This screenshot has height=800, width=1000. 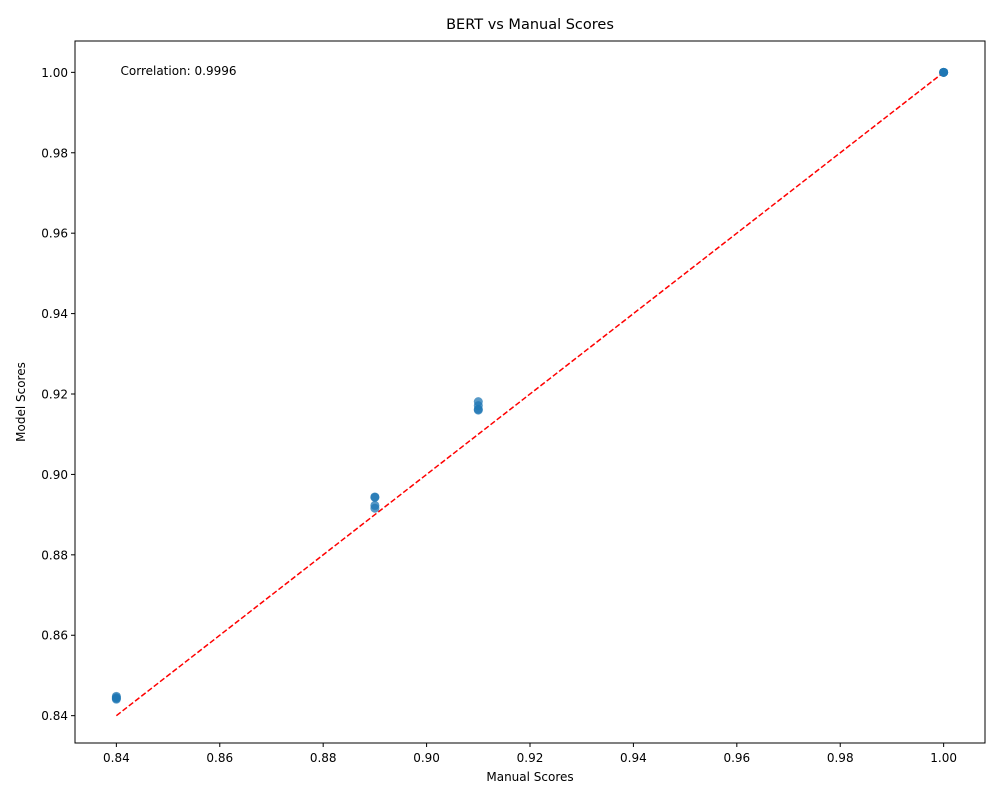 What do you see at coordinates (179, 71) in the screenshot?
I see `correlation-annotation: Correlation: 0.9996` at bounding box center [179, 71].